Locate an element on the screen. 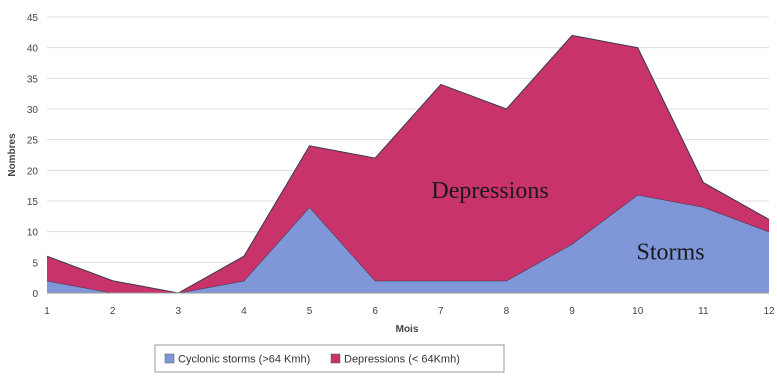 This screenshot has width=777, height=385. legend-label: Cyclonic storms (>64 Kmh) is located at coordinates (244, 360).